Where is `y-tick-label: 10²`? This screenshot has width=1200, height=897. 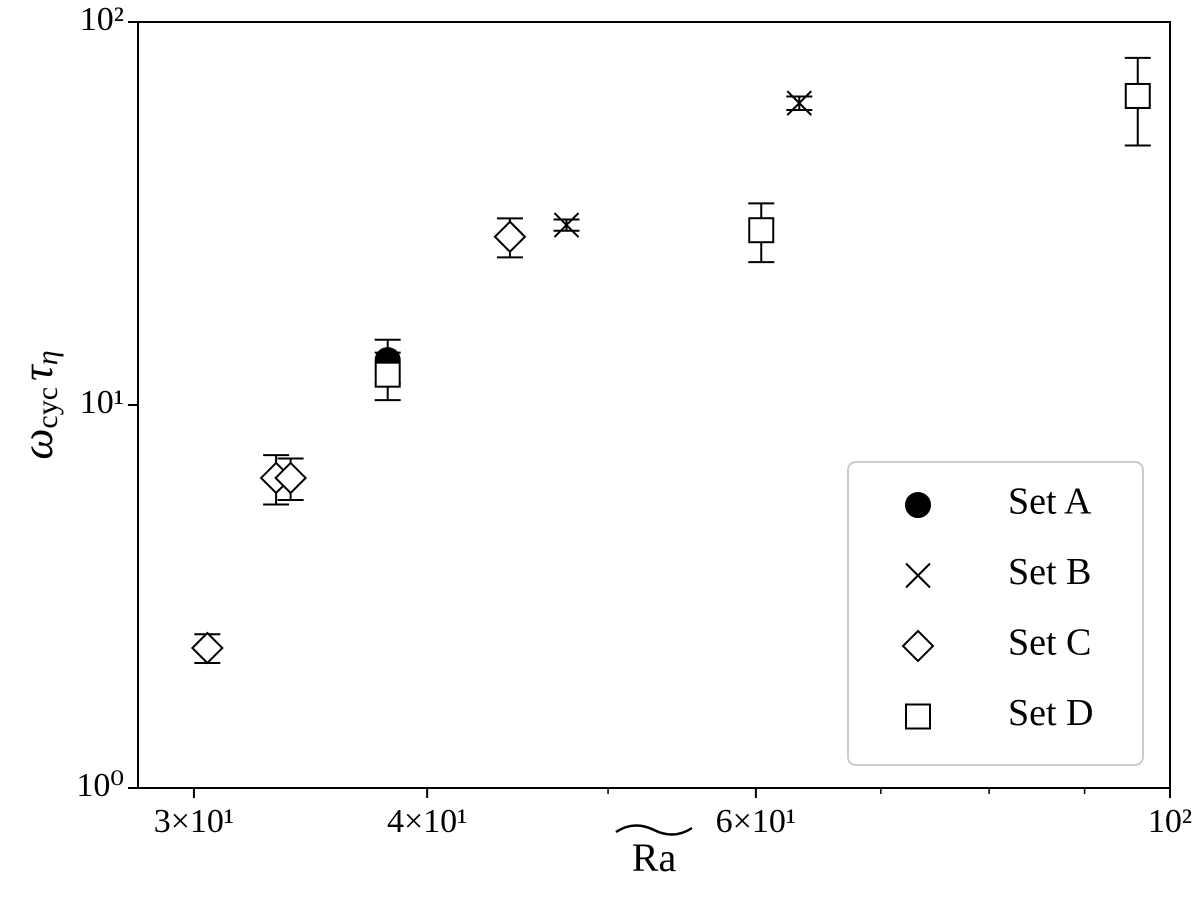
y-tick-label: 10² is located at coordinates (102, 19).